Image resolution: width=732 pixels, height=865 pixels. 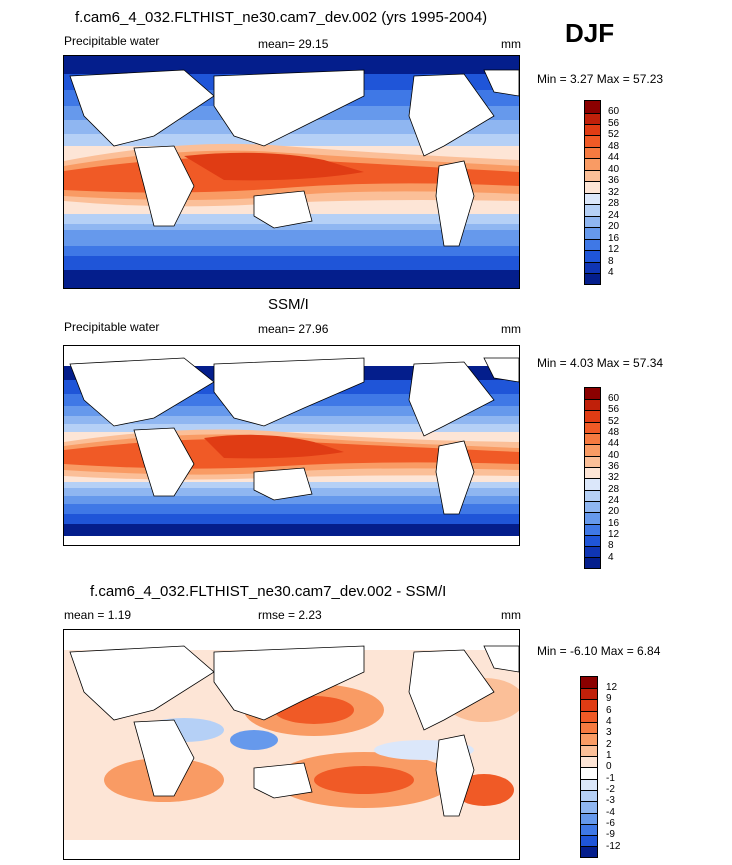 I want to click on panel1-variable-label: Precipitable water, so click(x=112, y=41).